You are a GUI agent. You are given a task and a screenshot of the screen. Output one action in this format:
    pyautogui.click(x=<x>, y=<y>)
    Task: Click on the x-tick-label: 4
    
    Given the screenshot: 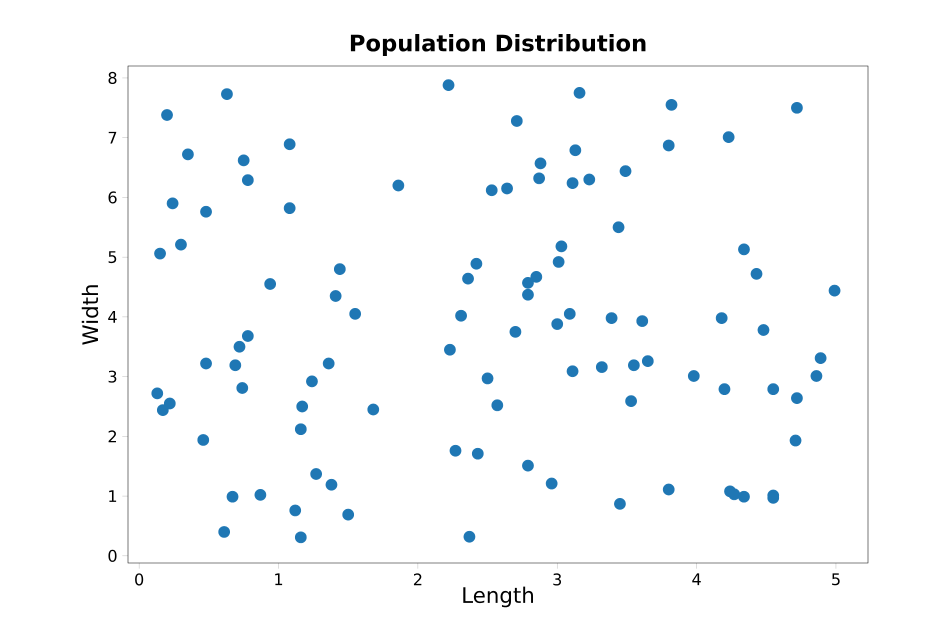 What is the action you would take?
    pyautogui.click(x=696, y=579)
    